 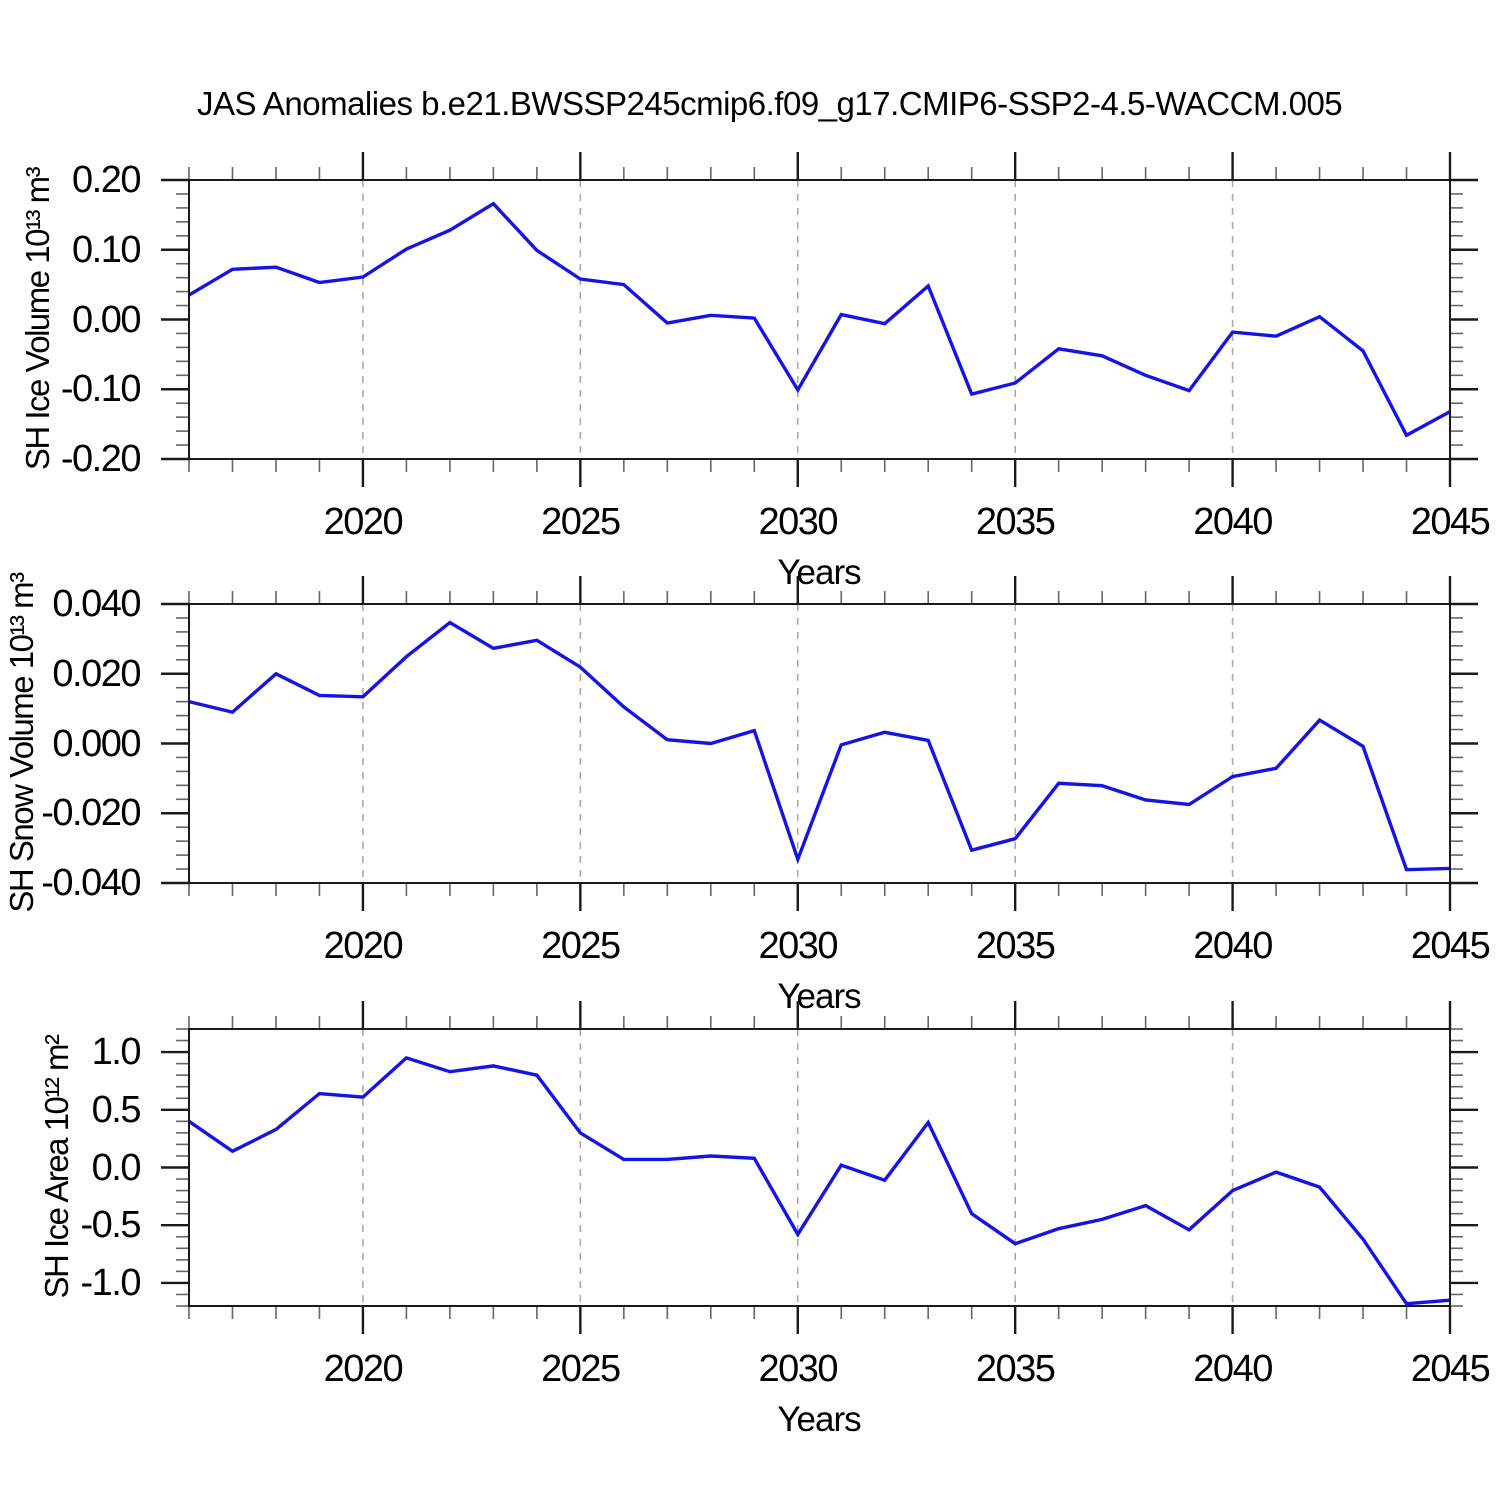 I want to click on x-axis-title-bottom-panel: Years, so click(x=819, y=1419).